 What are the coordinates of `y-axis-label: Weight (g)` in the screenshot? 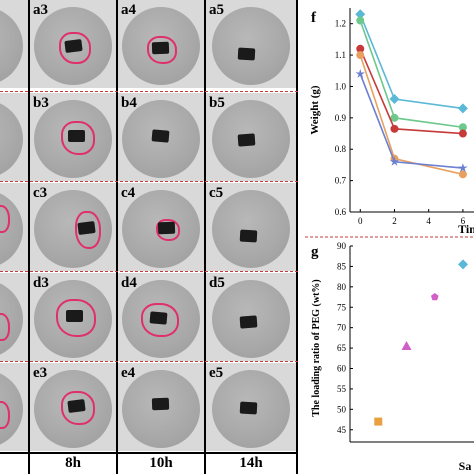 It's located at (315, 110).